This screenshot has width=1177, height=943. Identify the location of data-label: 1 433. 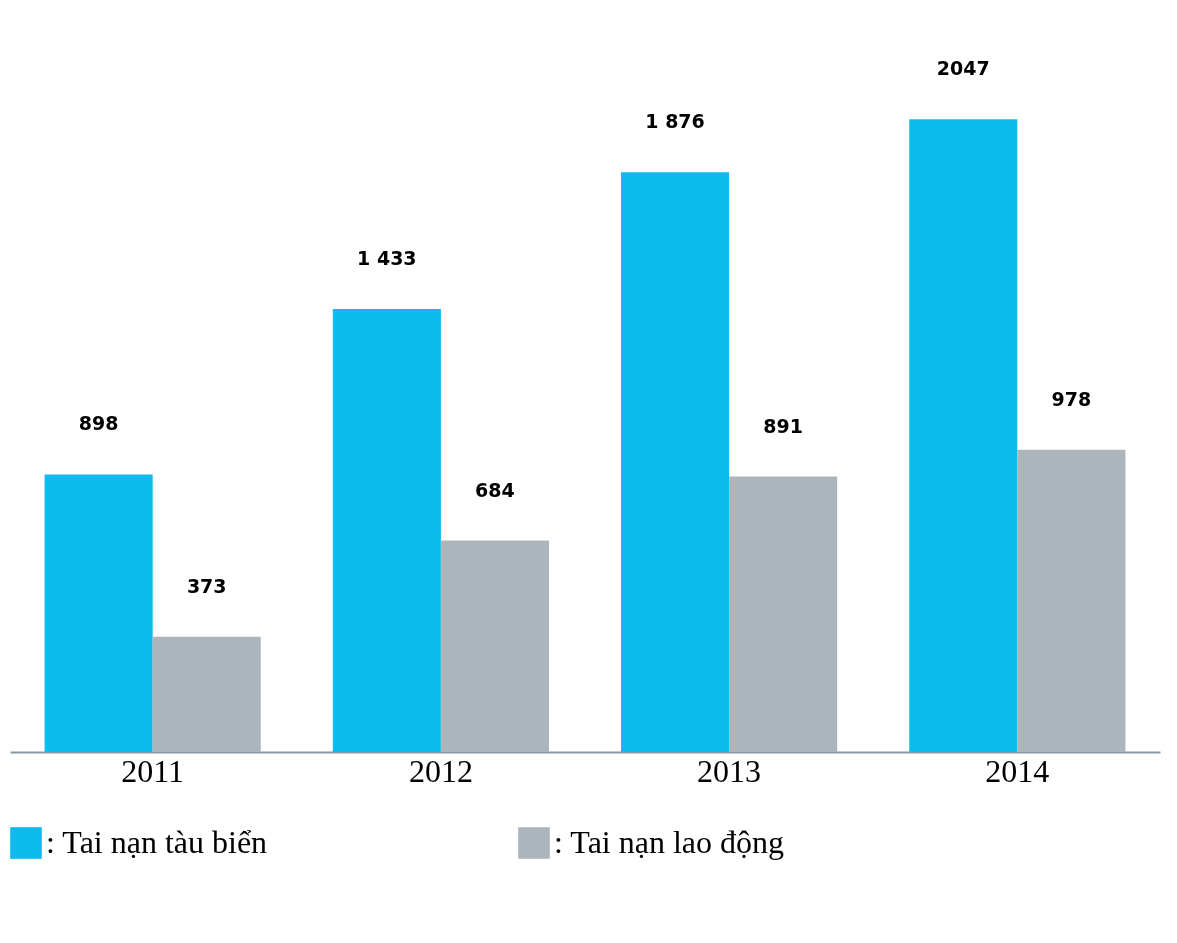
(387, 258).